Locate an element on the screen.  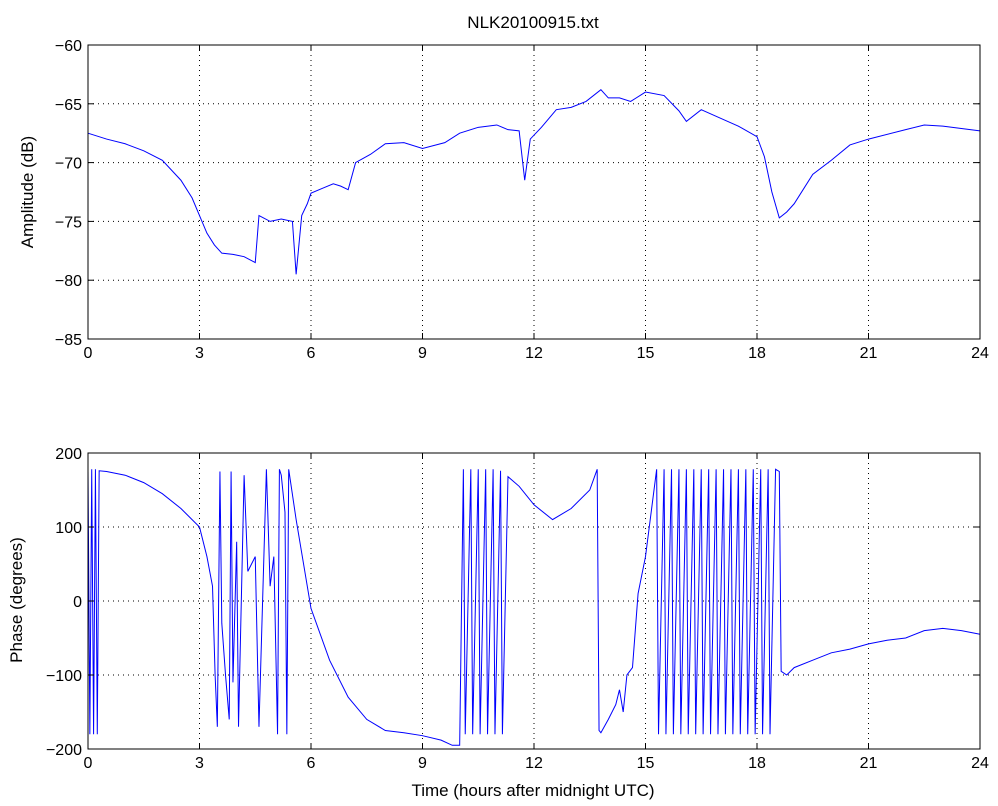
phase-x-tick-label: 24 is located at coordinates (980, 763).